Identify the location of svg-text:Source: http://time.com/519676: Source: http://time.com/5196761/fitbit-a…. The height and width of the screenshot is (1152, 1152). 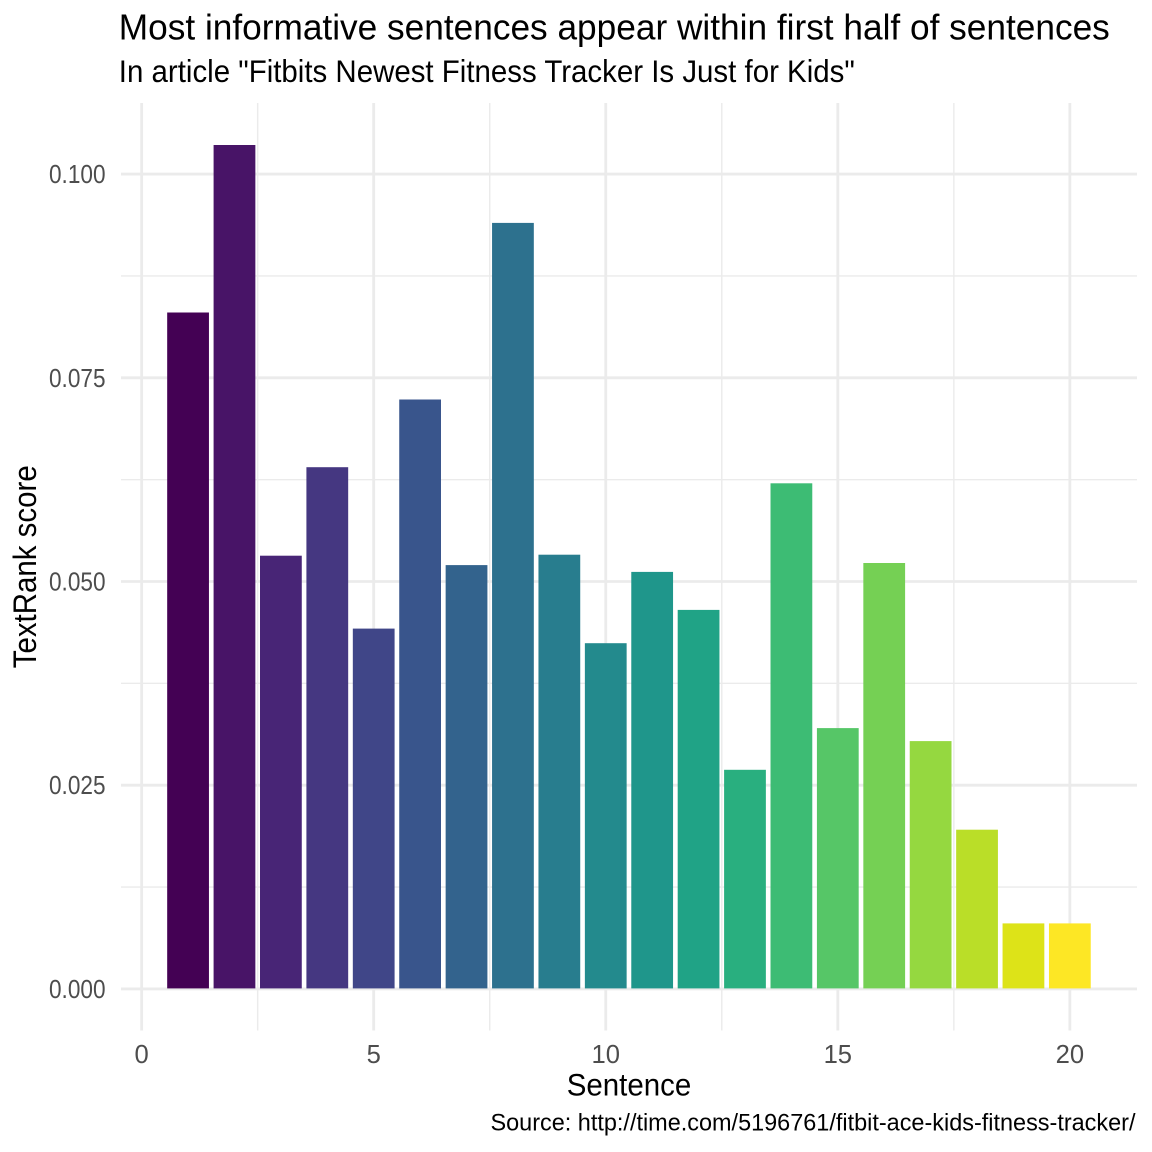
(813, 1122).